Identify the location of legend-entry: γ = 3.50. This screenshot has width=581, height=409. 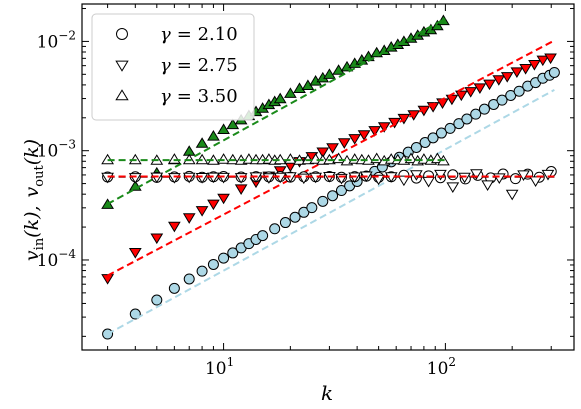
(176, 96).